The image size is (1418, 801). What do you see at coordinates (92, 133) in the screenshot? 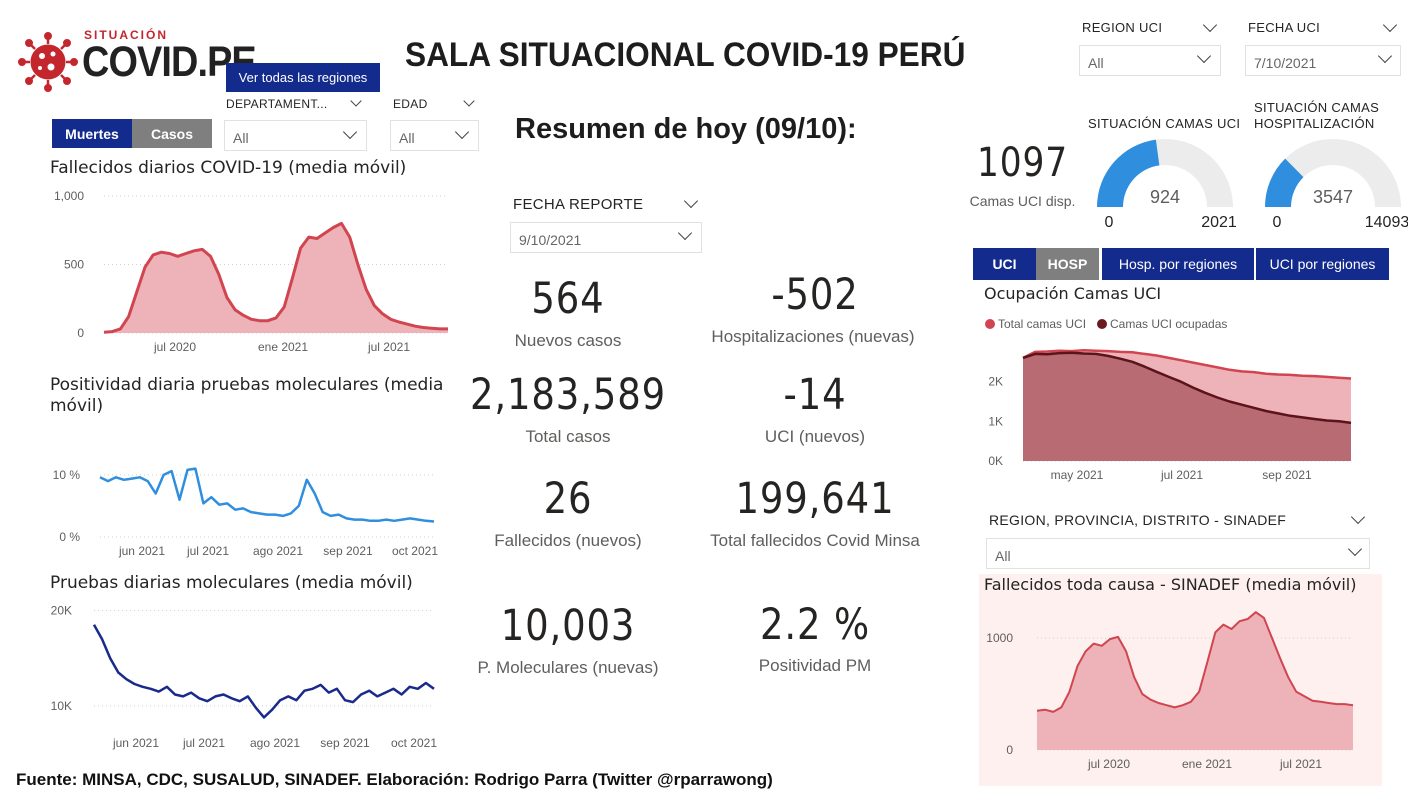
I see `muertes-toggle: Muertes` at bounding box center [92, 133].